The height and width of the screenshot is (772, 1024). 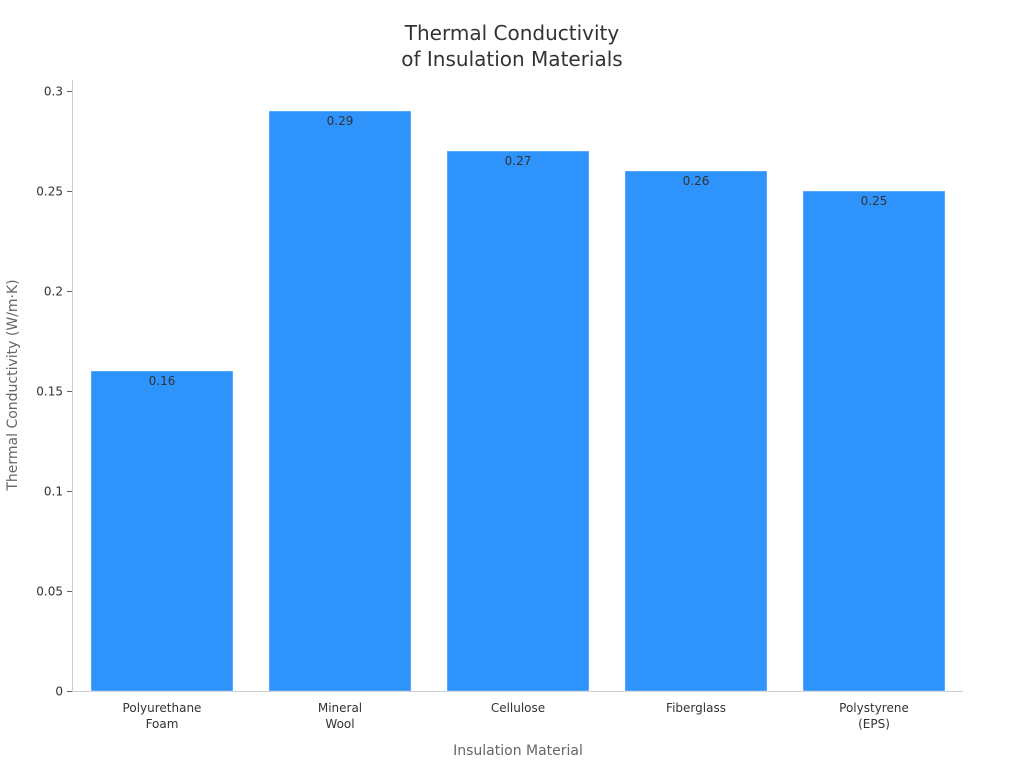 What do you see at coordinates (53, 92) in the screenshot?
I see `y-tick-label: 0.3` at bounding box center [53, 92].